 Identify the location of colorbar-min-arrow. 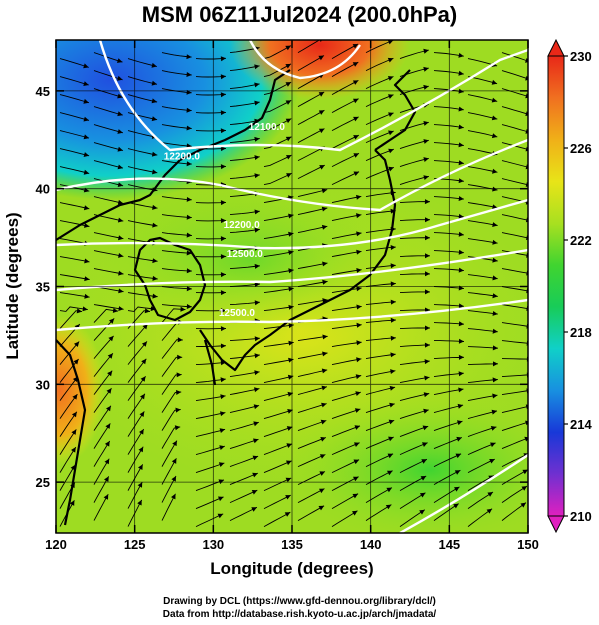
(556, 524).